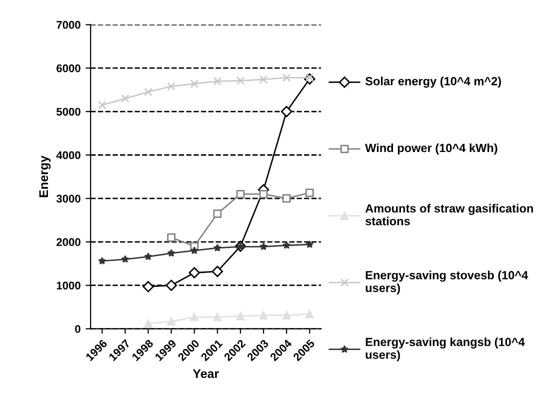 This screenshot has width=549, height=411. Describe the element at coordinates (68, 68) in the screenshot. I see `y-tick-label: 6000` at that location.